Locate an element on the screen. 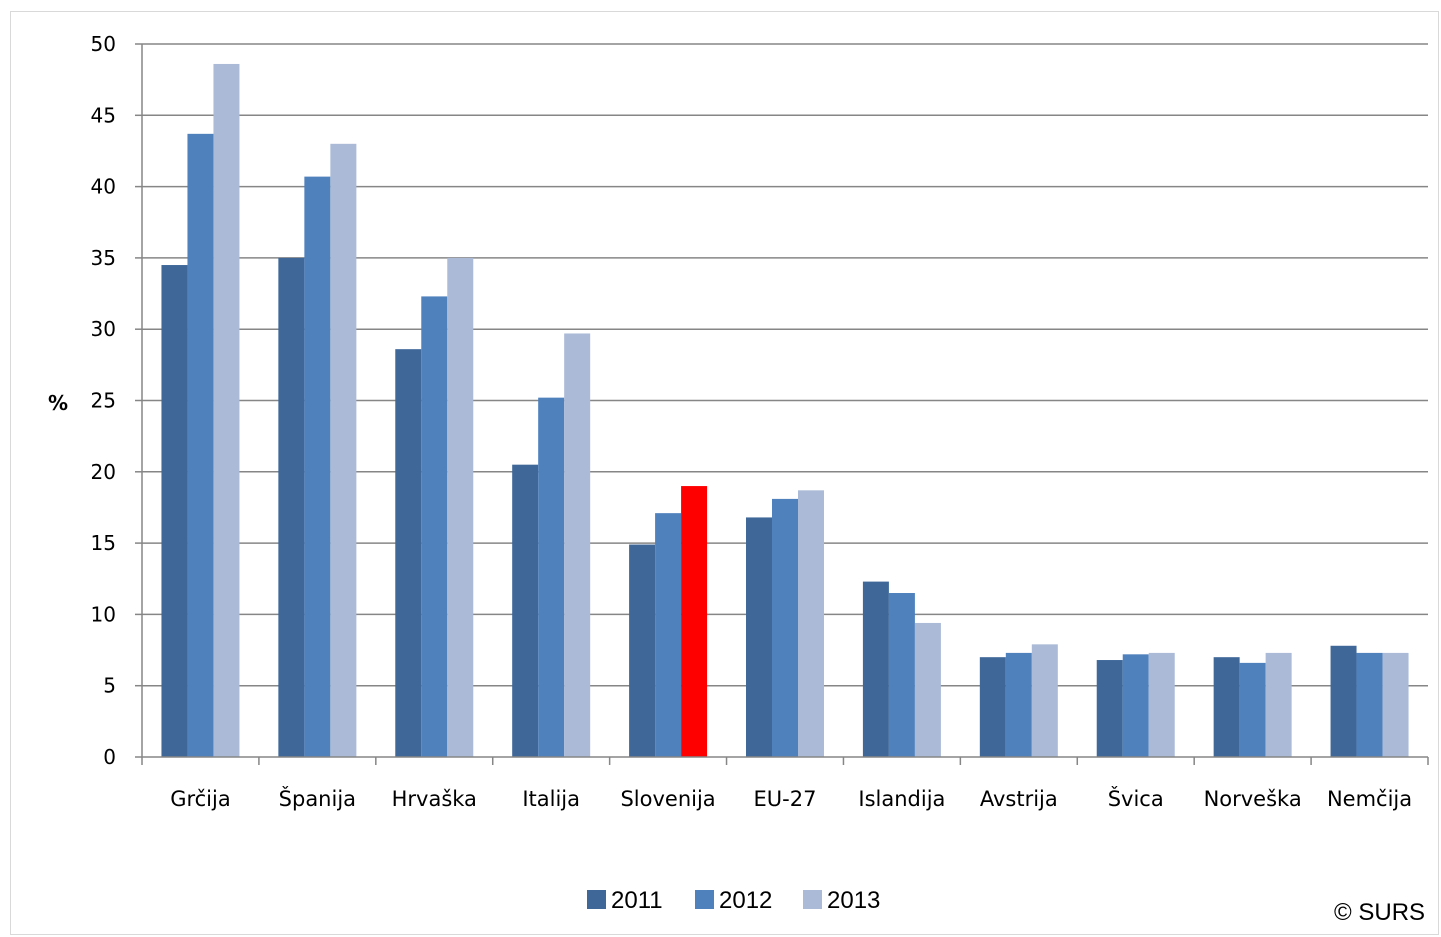 The image size is (1441, 937). y-tick-label: 20 is located at coordinates (103, 472).